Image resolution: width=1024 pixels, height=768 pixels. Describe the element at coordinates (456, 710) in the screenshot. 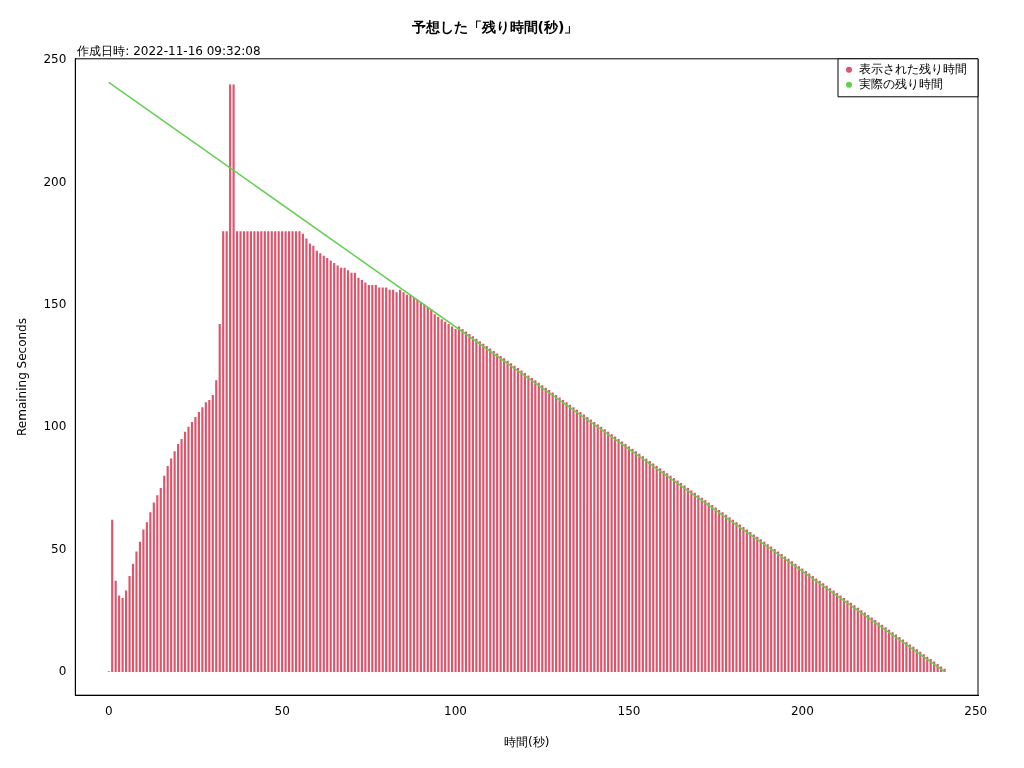

I see `x-tick-label: 100` at that location.